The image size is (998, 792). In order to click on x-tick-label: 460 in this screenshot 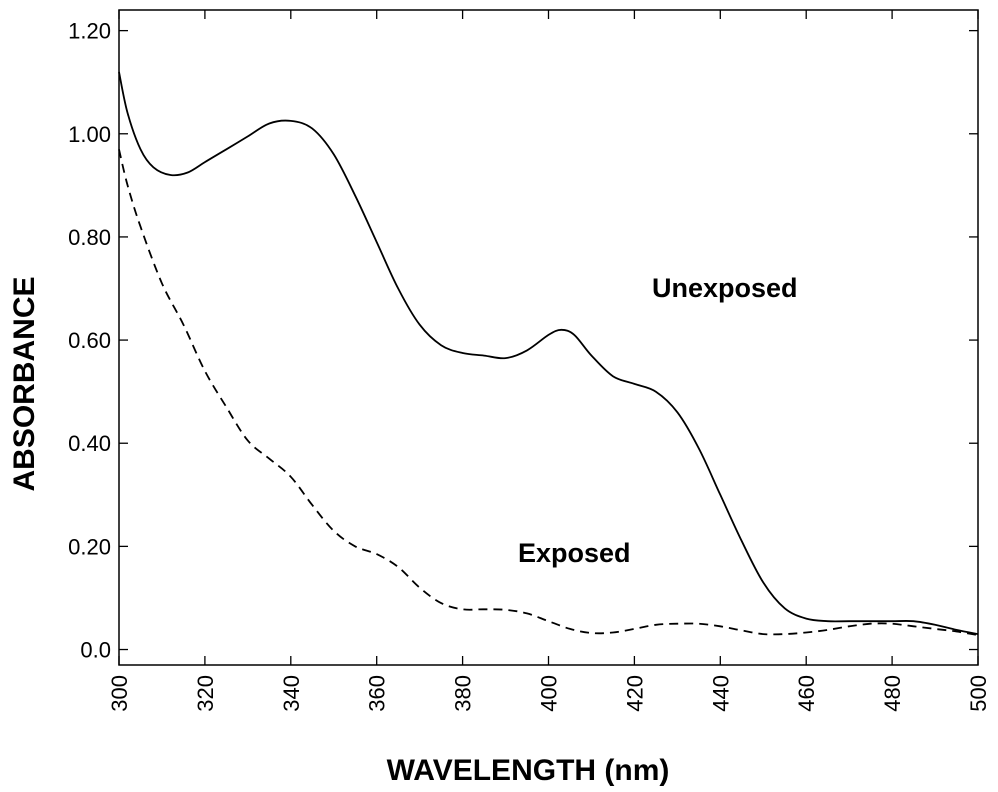, I will do `click(806, 693)`.